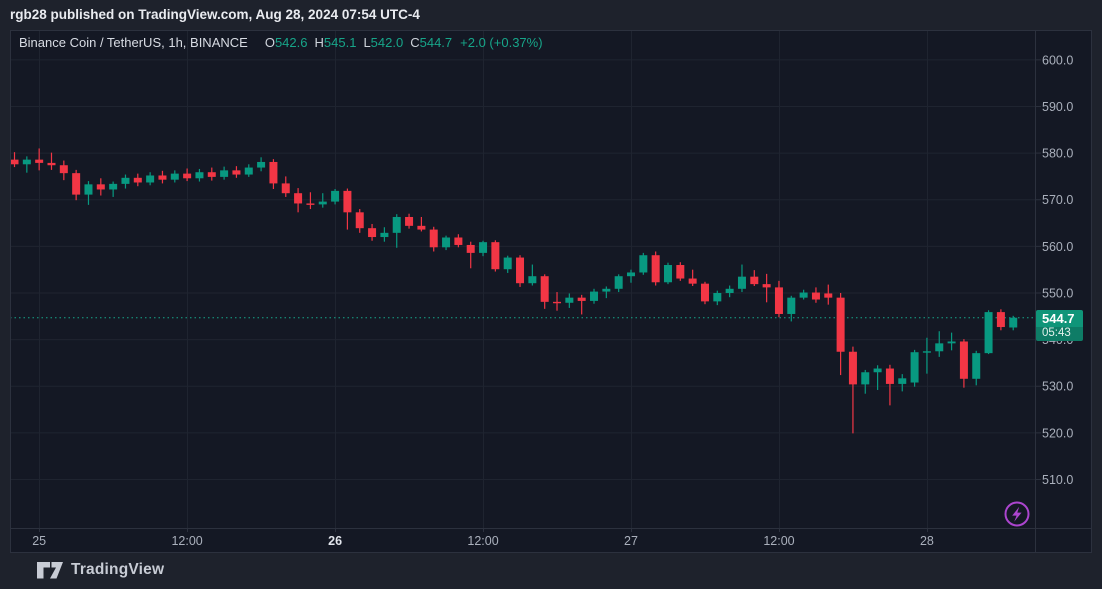 Image resolution: width=1102 pixels, height=589 pixels. Describe the element at coordinates (1057, 107) in the screenshot. I see `price-axis-label: 590.0` at that location.